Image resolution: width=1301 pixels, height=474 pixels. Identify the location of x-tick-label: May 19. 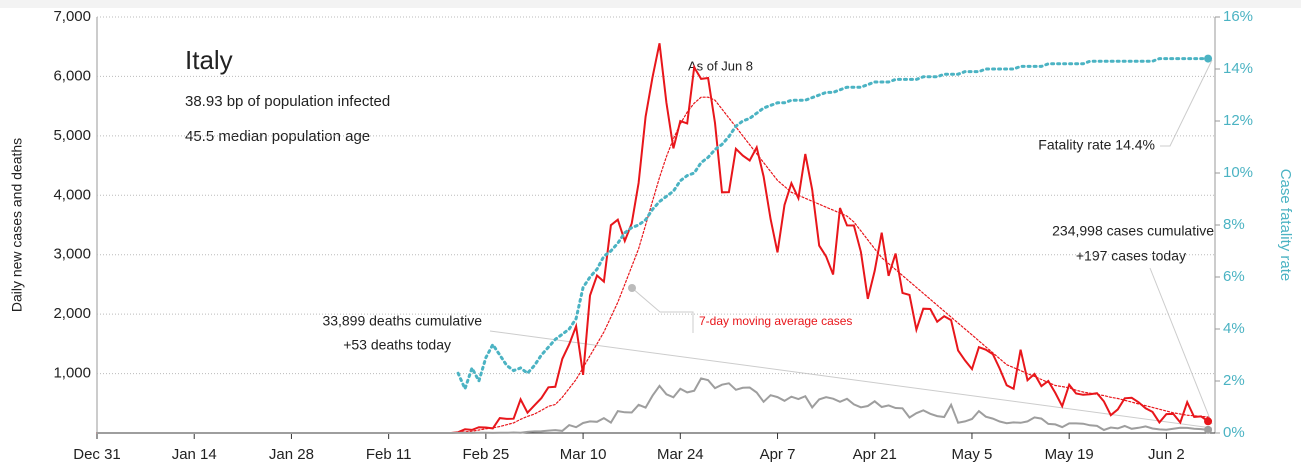
(1069, 454).